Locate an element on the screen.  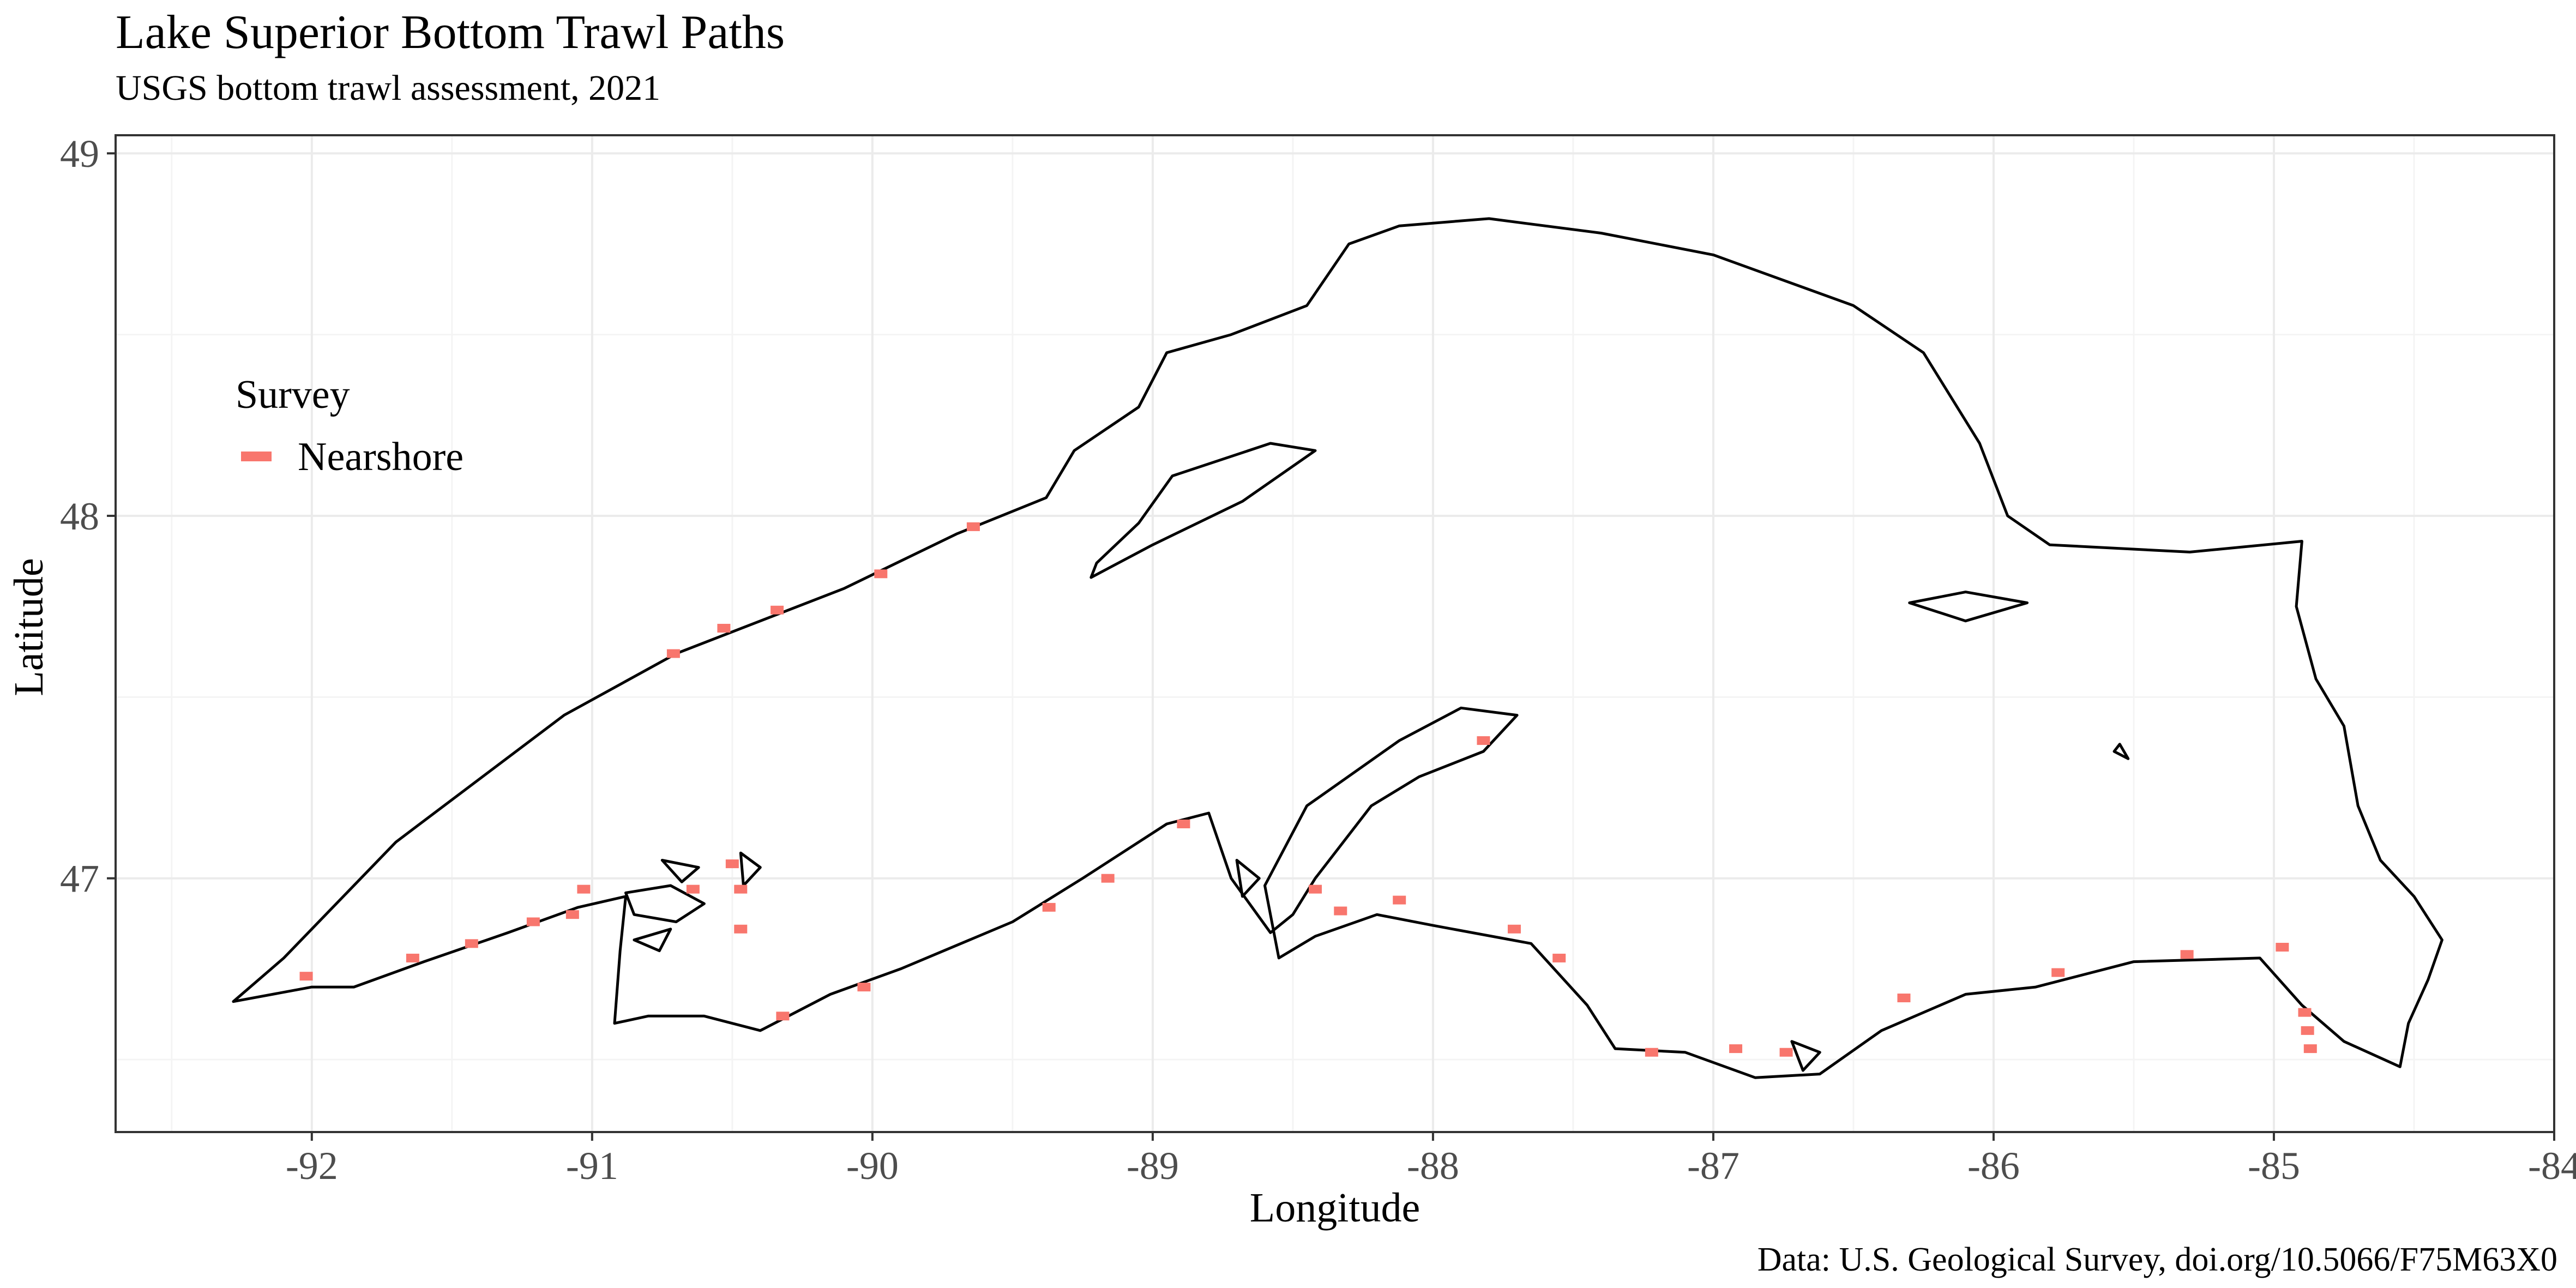
legend: Survey Nearshore is located at coordinates (350, 425).